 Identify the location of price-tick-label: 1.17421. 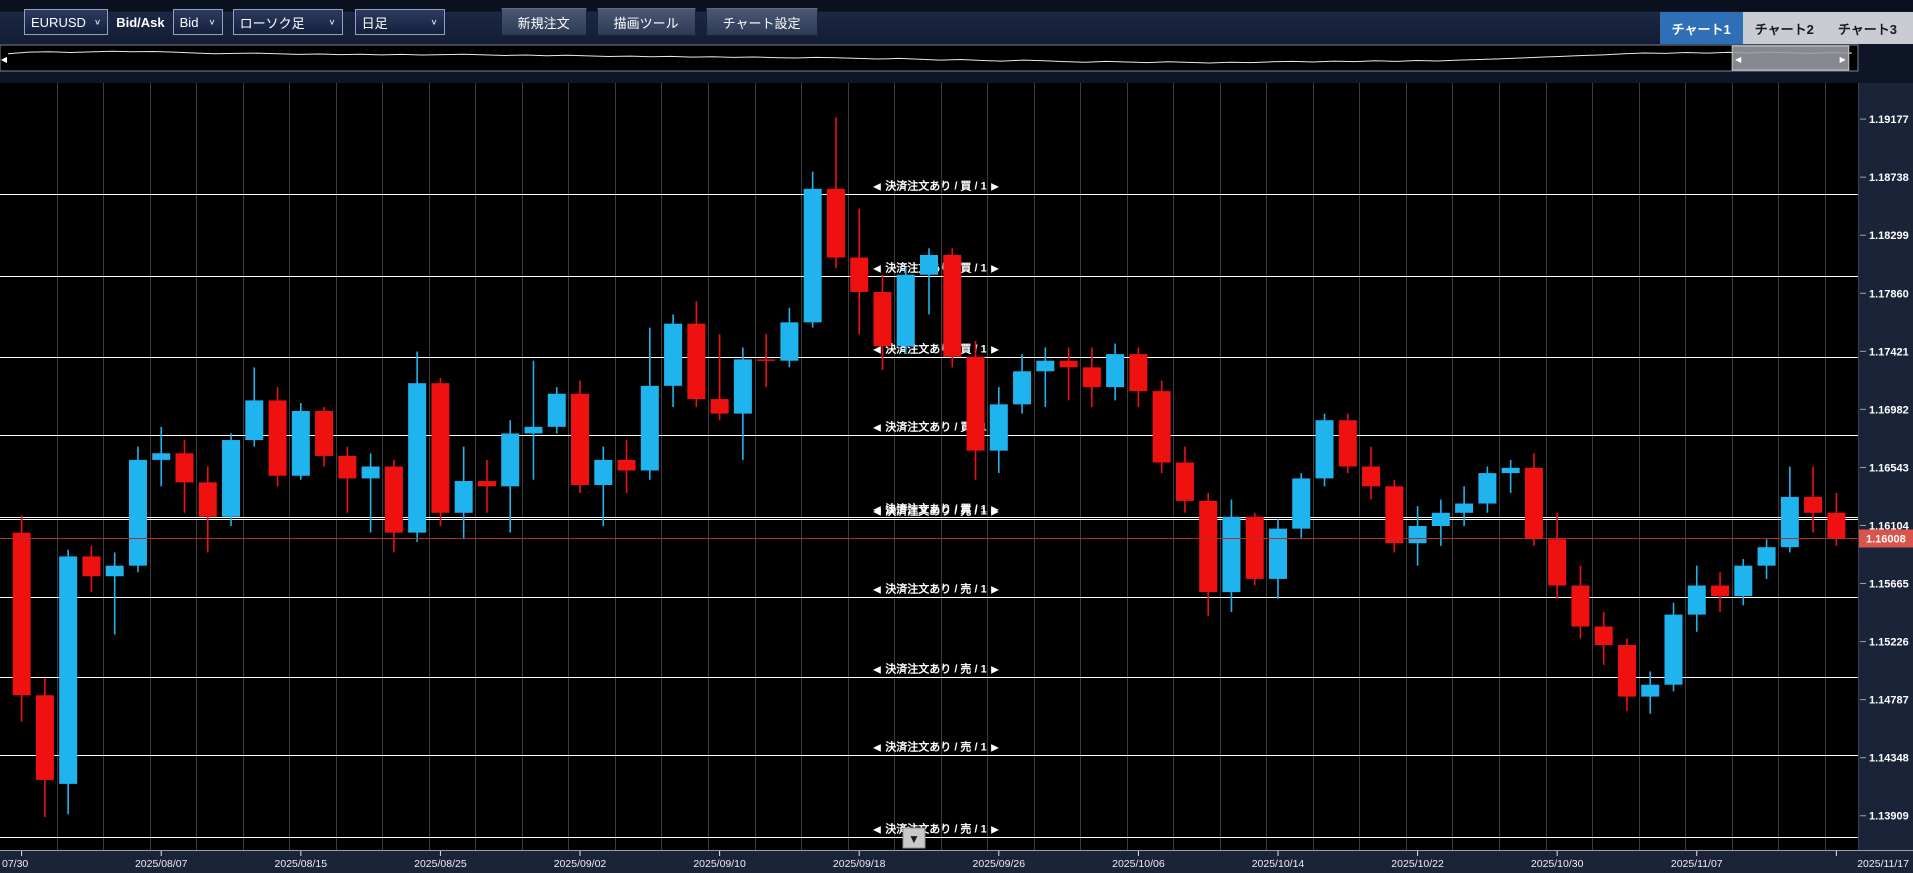
(1889, 352).